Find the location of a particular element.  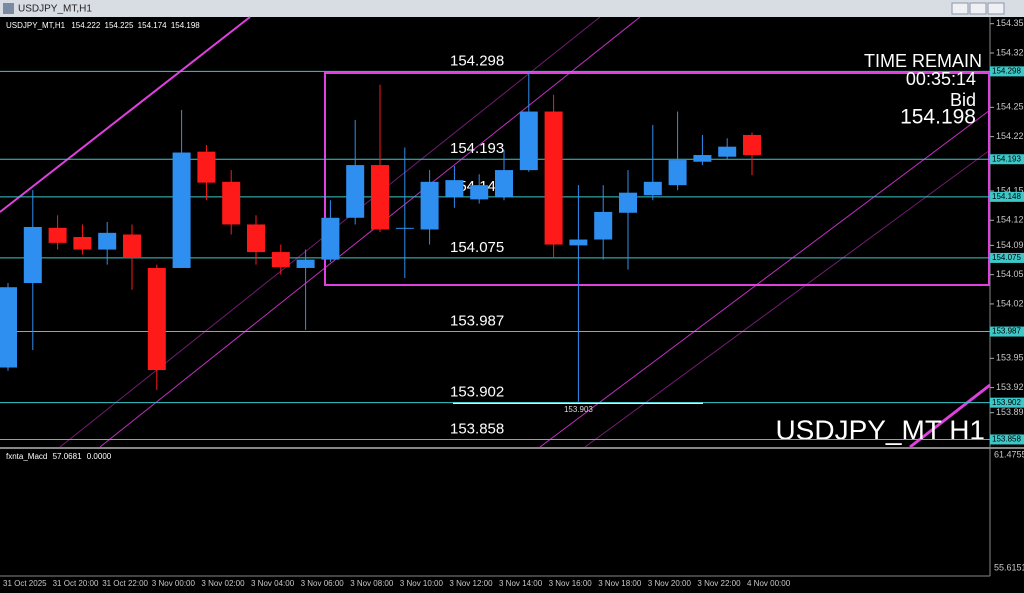

y-tick-label: 154.255 is located at coordinates (1010, 107).